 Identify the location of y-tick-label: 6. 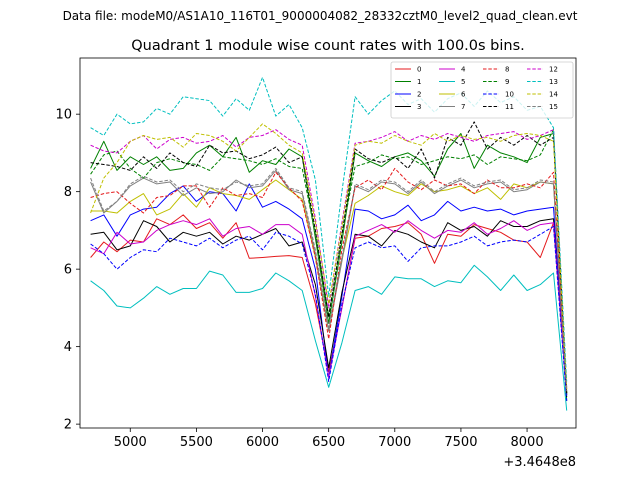
(68, 270).